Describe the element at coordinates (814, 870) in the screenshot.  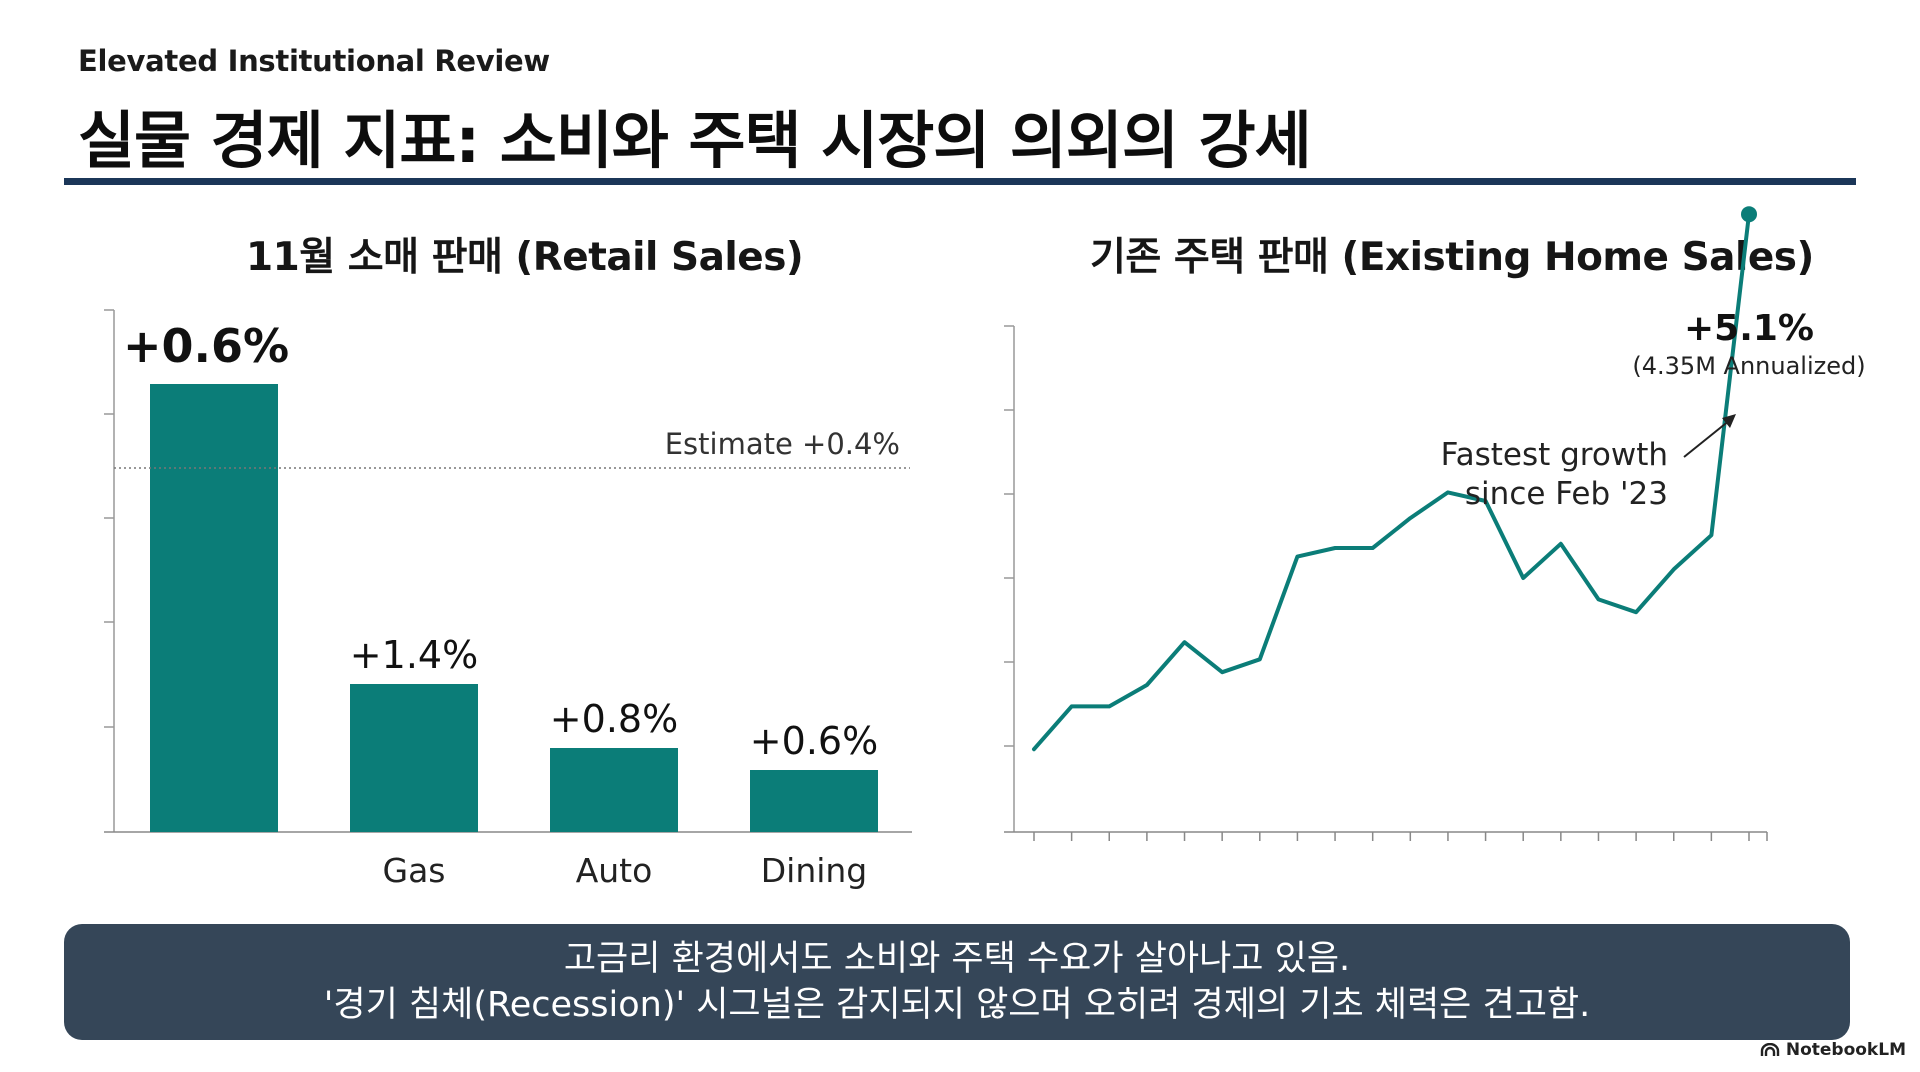
I see `retail-category-label-3: Dining` at that location.